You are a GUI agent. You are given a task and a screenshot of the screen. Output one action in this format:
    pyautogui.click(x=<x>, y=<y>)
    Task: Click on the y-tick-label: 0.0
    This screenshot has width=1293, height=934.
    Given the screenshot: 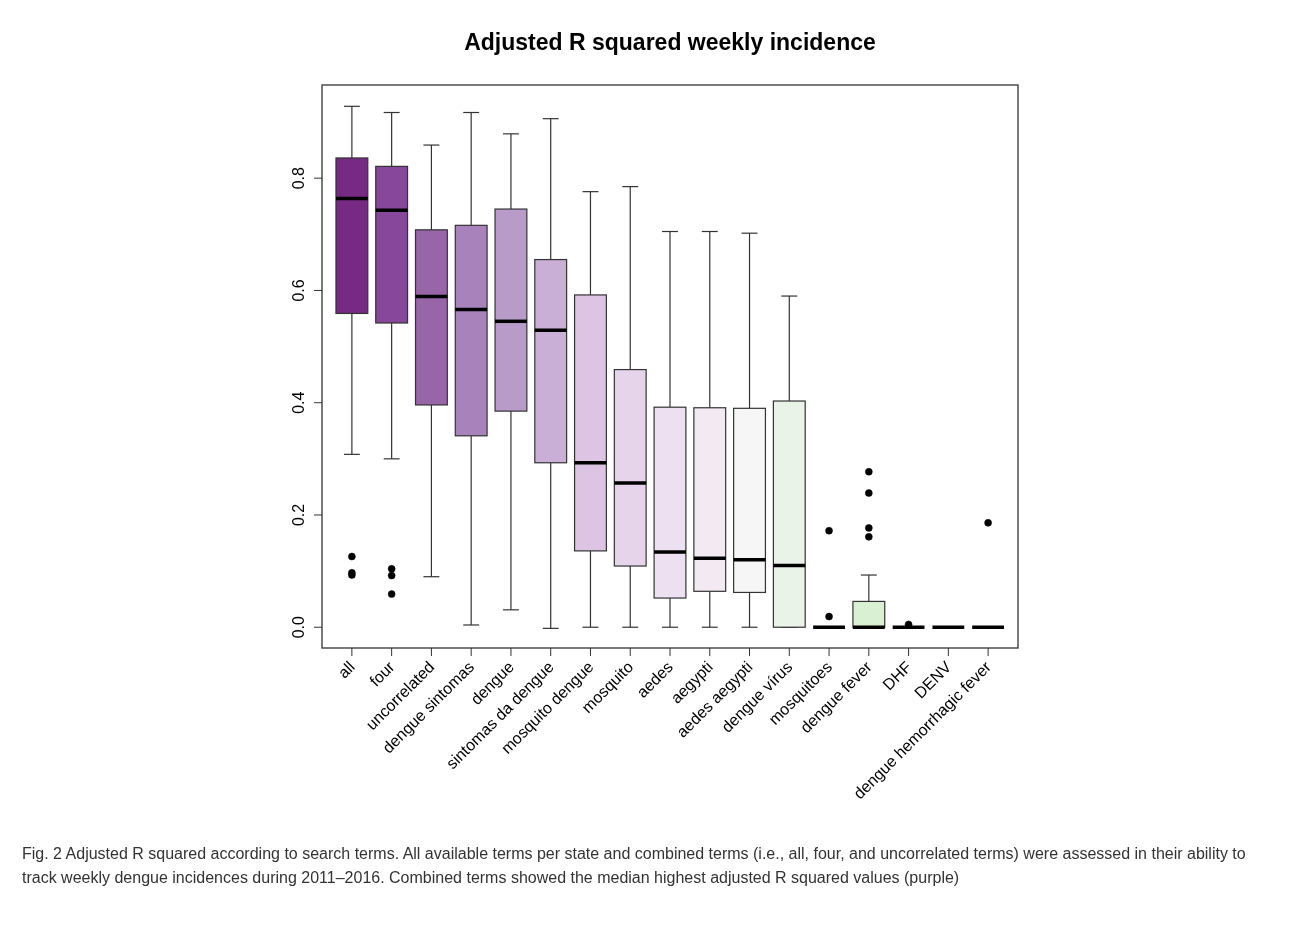 What is the action you would take?
    pyautogui.click(x=298, y=627)
    